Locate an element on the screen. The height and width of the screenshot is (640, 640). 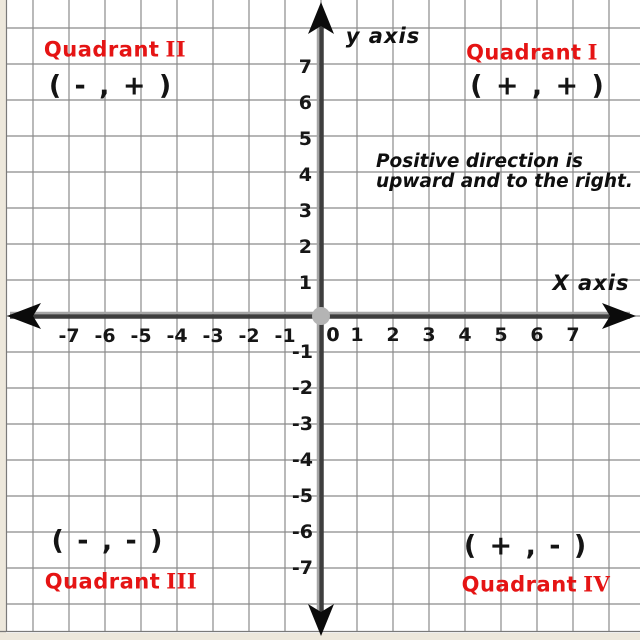
y-axis-label: y axis is located at coordinates (383, 36).